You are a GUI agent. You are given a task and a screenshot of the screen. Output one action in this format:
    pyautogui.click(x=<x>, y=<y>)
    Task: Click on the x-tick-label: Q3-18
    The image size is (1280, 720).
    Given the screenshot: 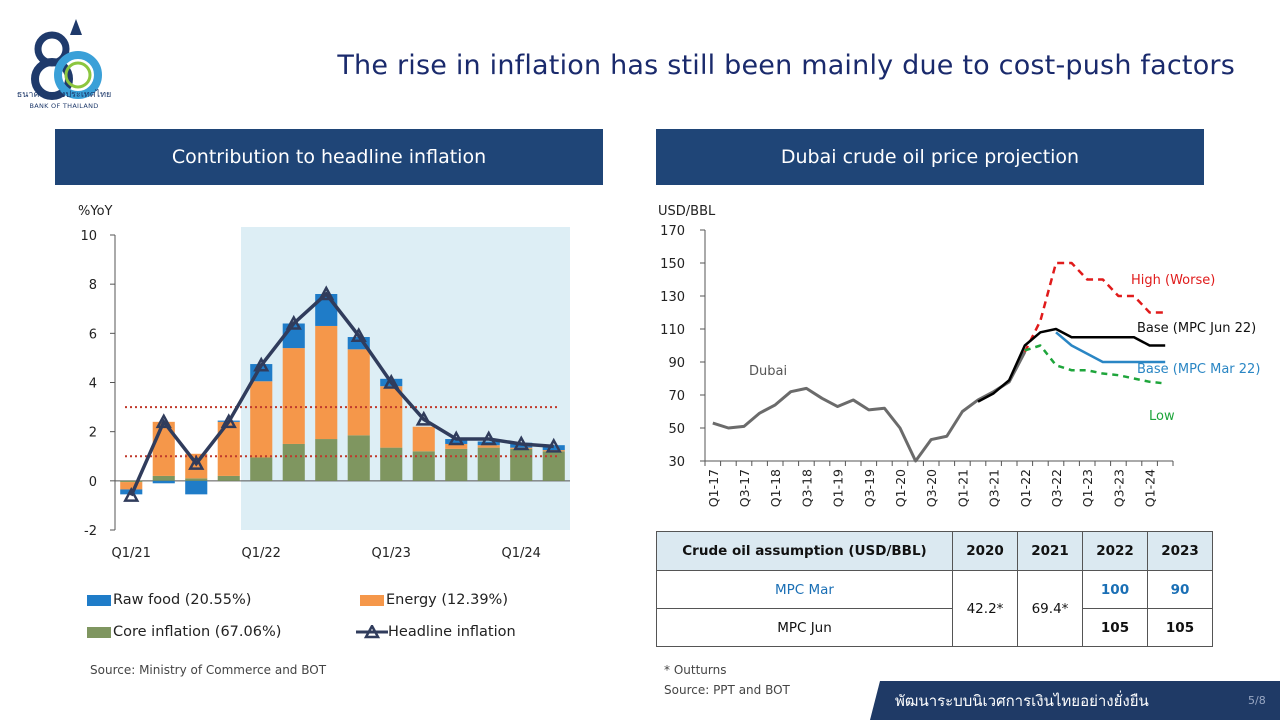 What is the action you would take?
    pyautogui.click(x=806, y=488)
    